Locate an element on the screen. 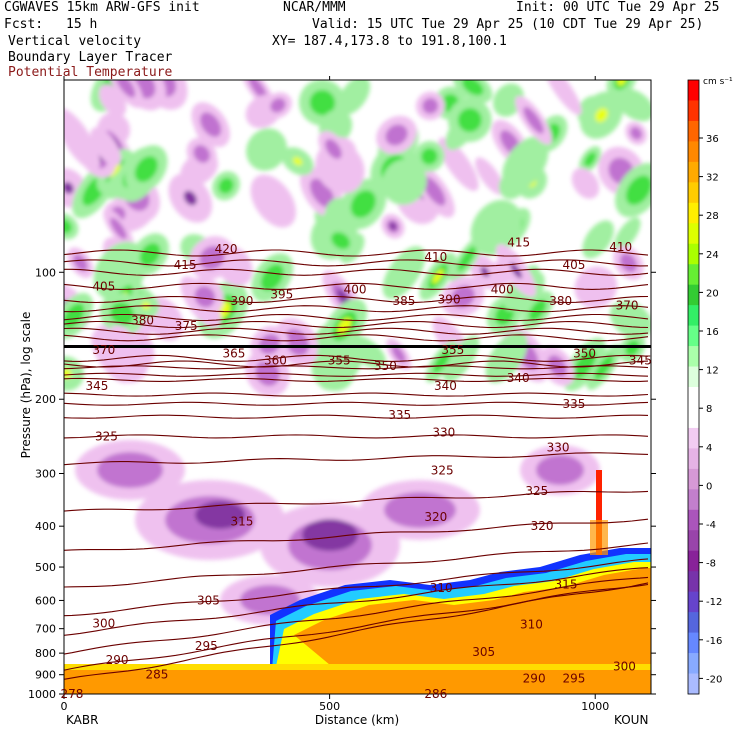 This screenshot has height=740, width=740. colorbar-tick-label: 32 is located at coordinates (712, 178).